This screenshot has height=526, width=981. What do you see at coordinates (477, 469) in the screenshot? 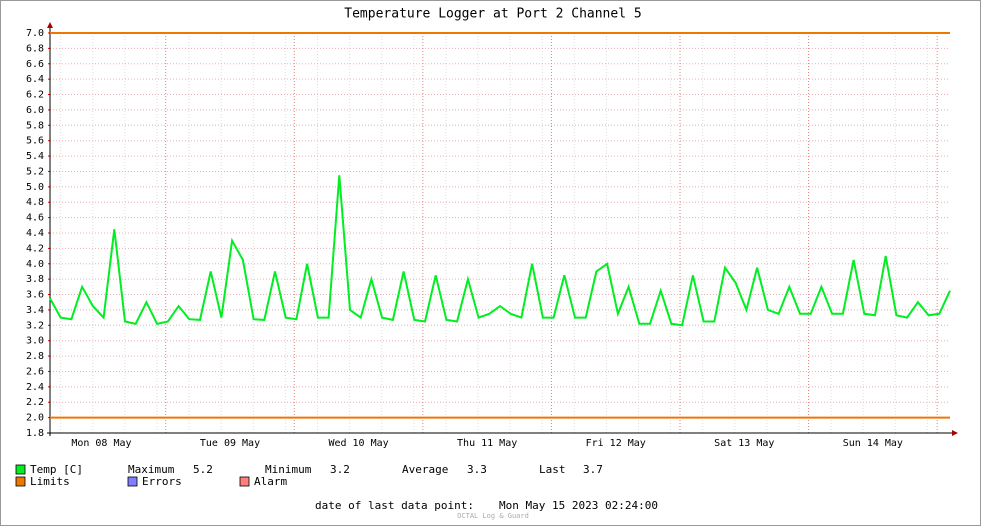
I see `stat-value: 3.3` at bounding box center [477, 469].